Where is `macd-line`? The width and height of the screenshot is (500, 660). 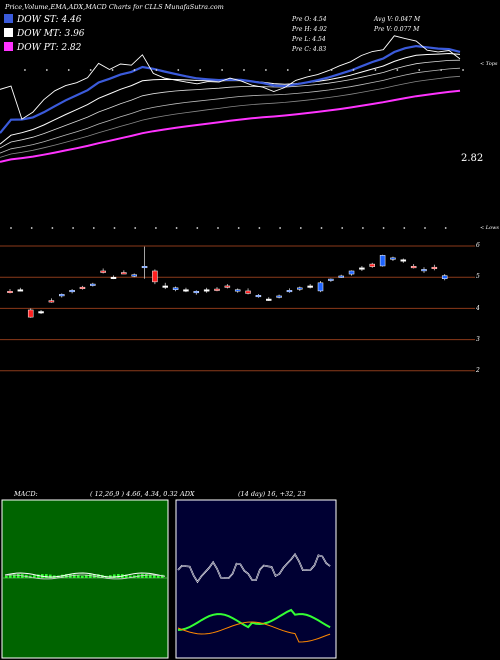 macd-line is located at coordinates (84, 575).